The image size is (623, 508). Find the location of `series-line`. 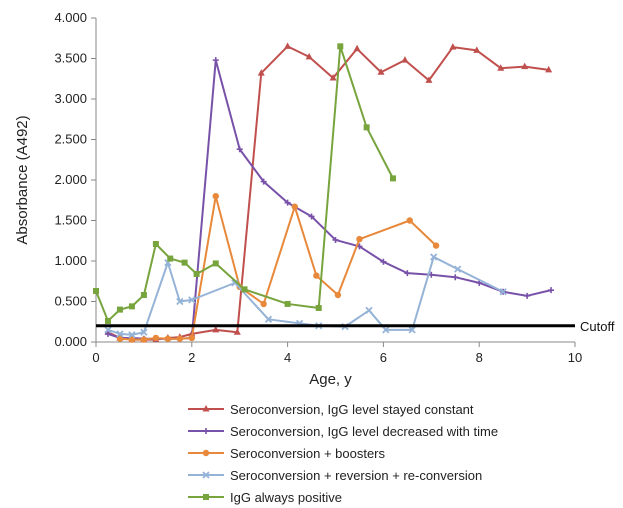

series-line is located at coordinates (278, 268).